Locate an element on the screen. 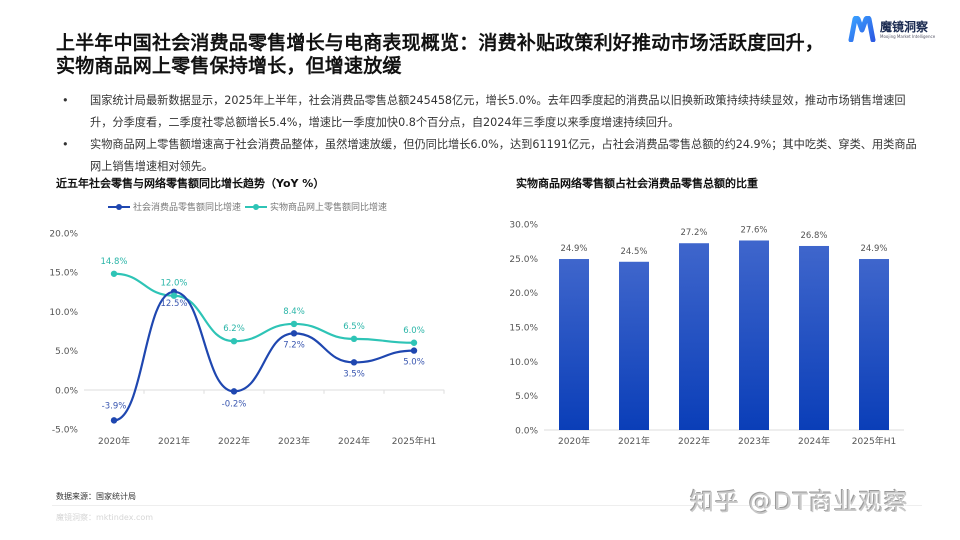 This screenshot has width=960, height=540. brand-m-icon is located at coordinates (862, 29).